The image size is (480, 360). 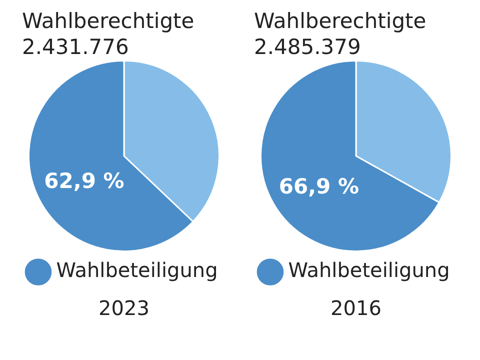 I want to click on data-label: 66,9 %, so click(x=319, y=186).